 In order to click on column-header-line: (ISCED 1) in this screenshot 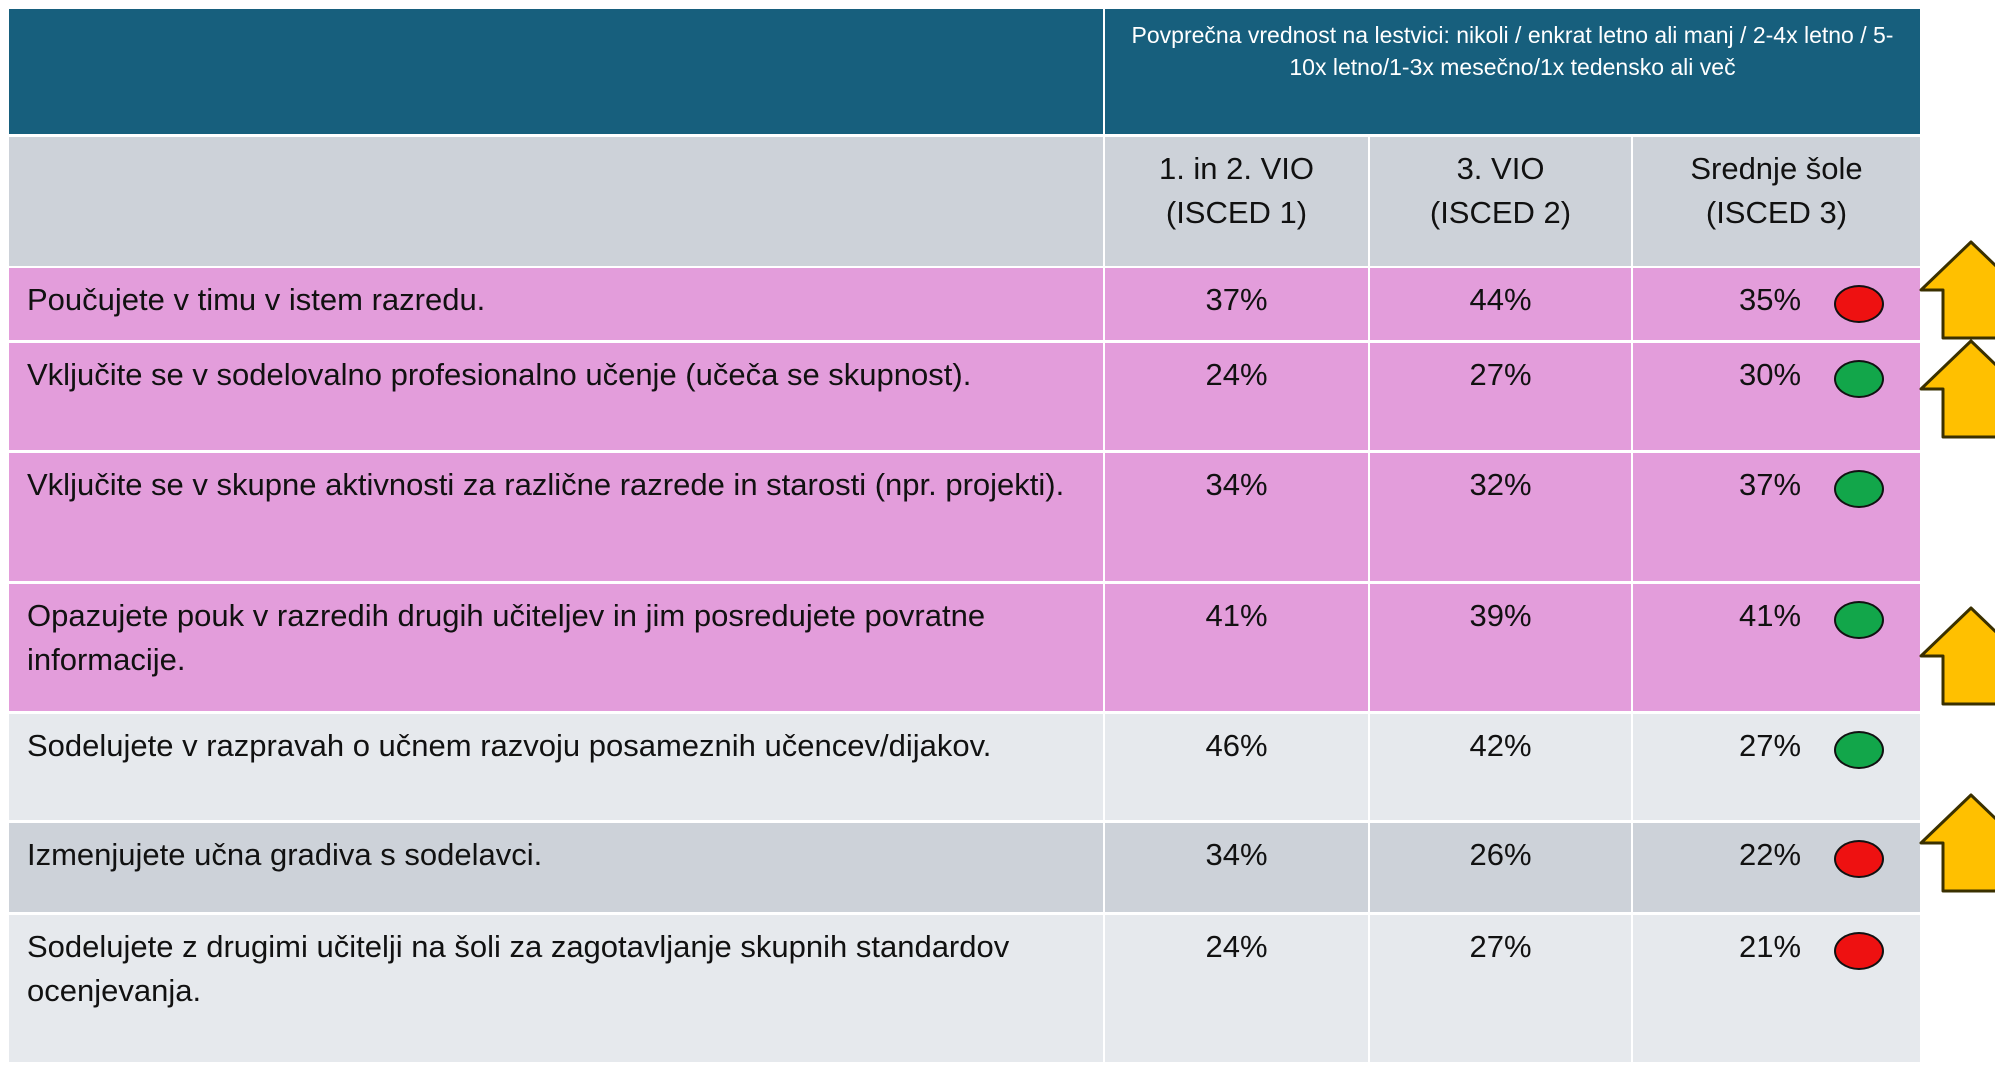, I will do `click(1236, 212)`.